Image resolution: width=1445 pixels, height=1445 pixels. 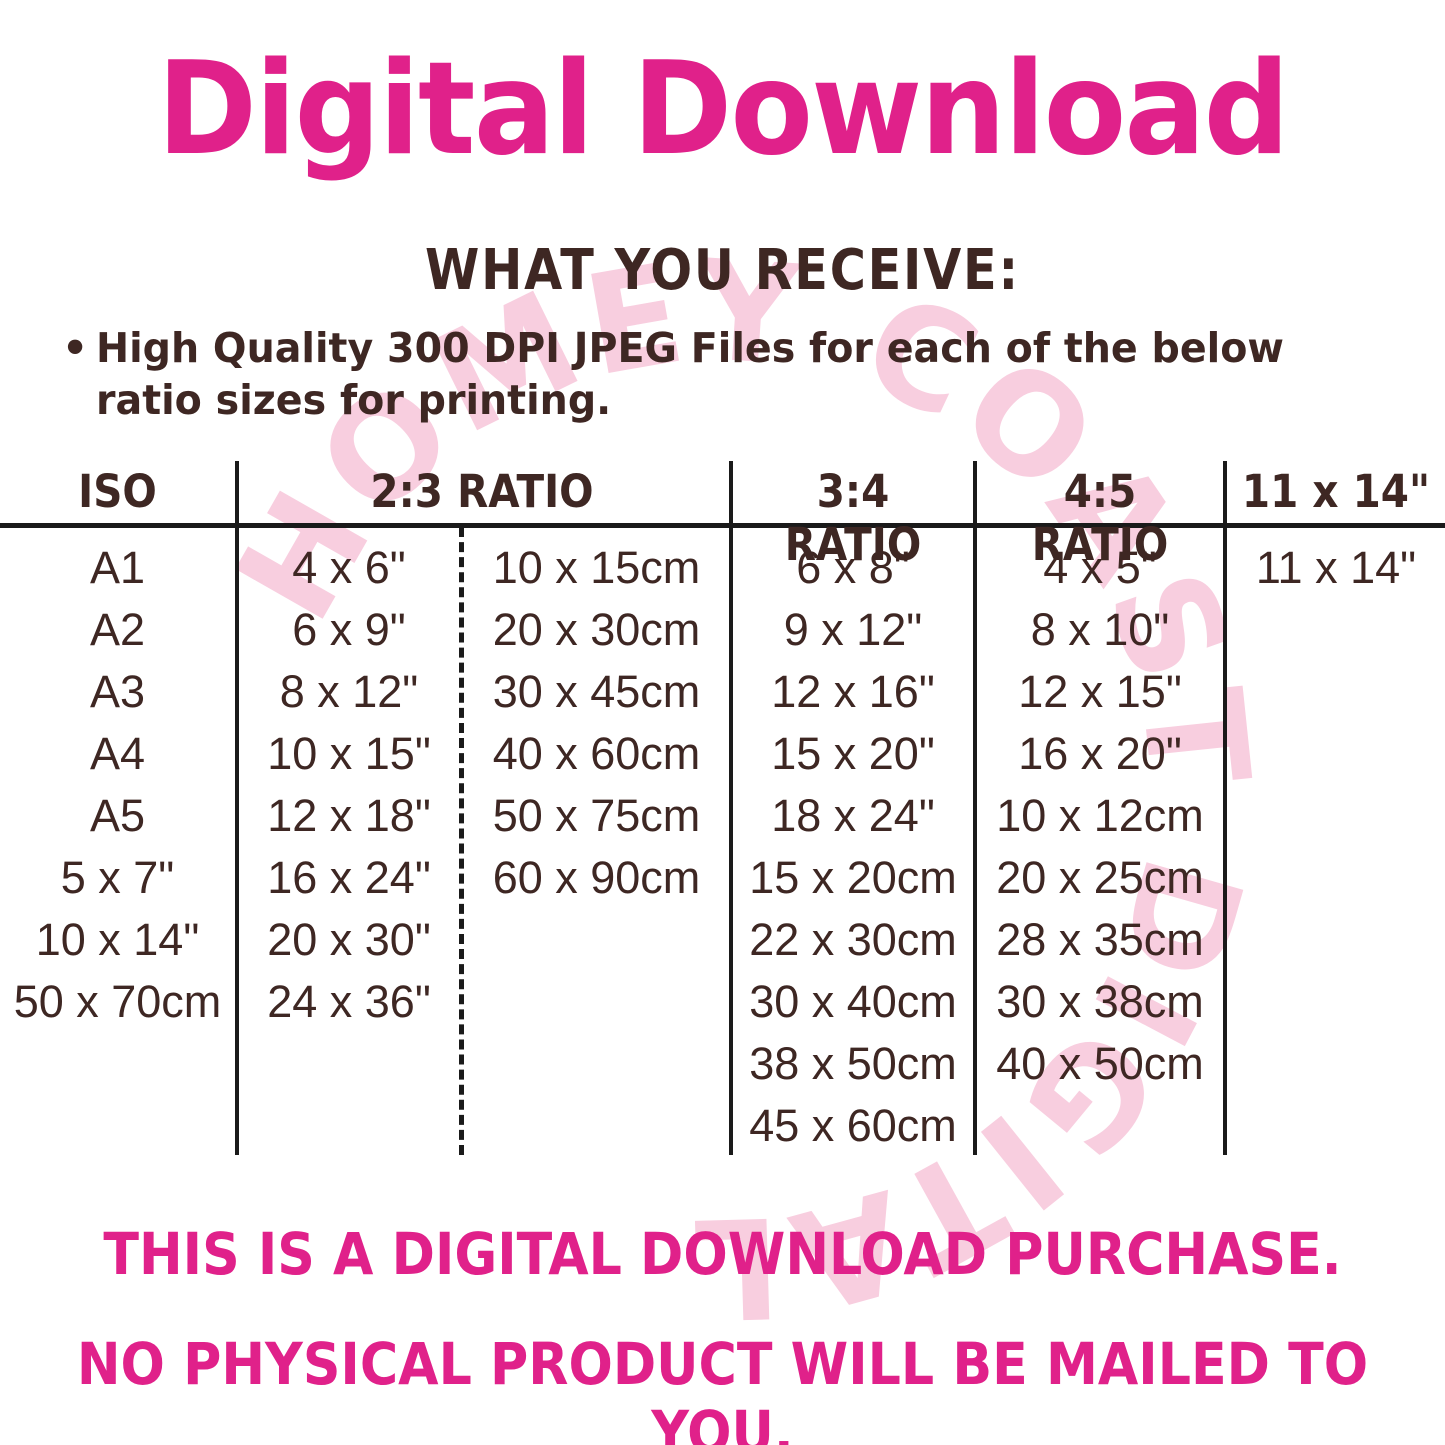 I want to click on table-cell: 10 x 12cm, so click(x=1100, y=815).